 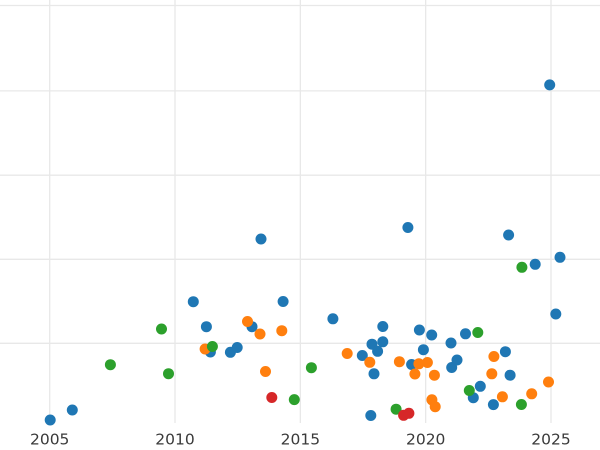 I want to click on series-red, so click(x=340, y=406).